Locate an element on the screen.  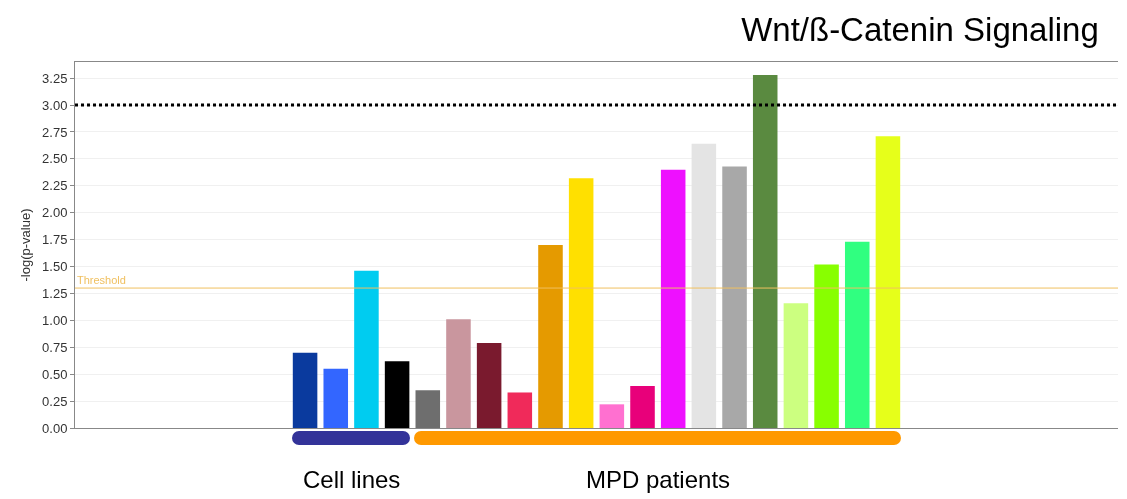
y-axis-title: -log(p-value) is located at coordinates (26, 245).